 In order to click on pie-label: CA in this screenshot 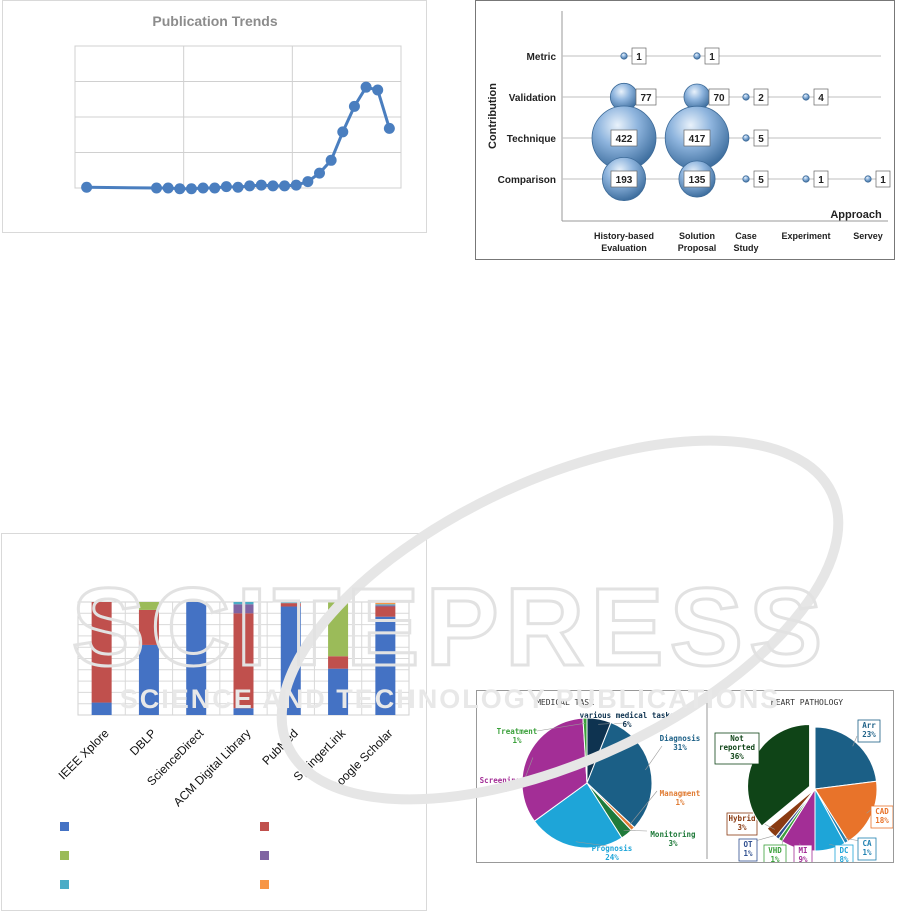, I will do `click(867, 843)`.